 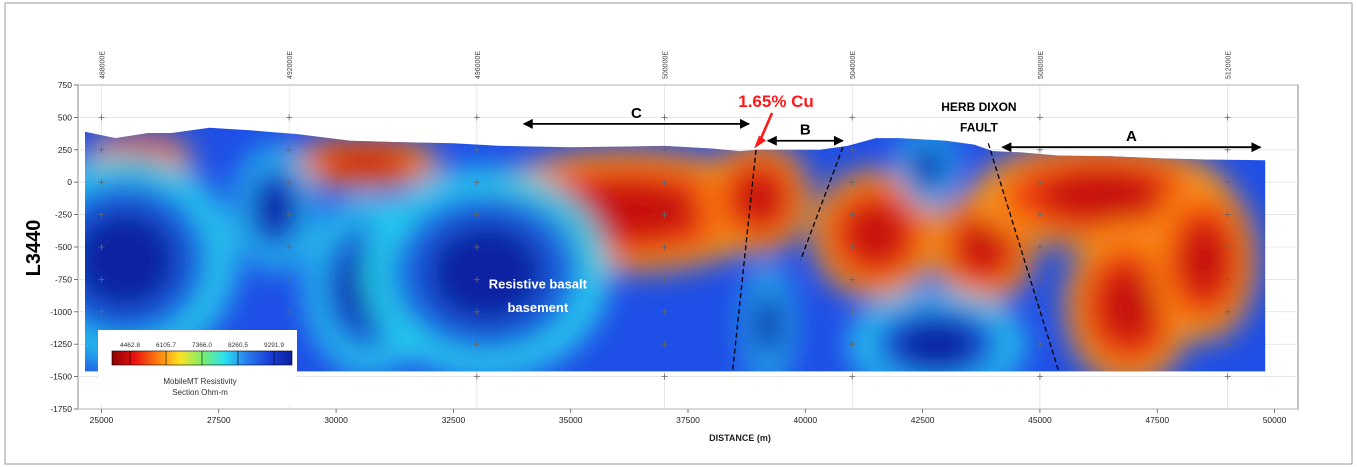 What do you see at coordinates (61, 377) in the screenshot?
I see `y-tick-label: -1500` at bounding box center [61, 377].